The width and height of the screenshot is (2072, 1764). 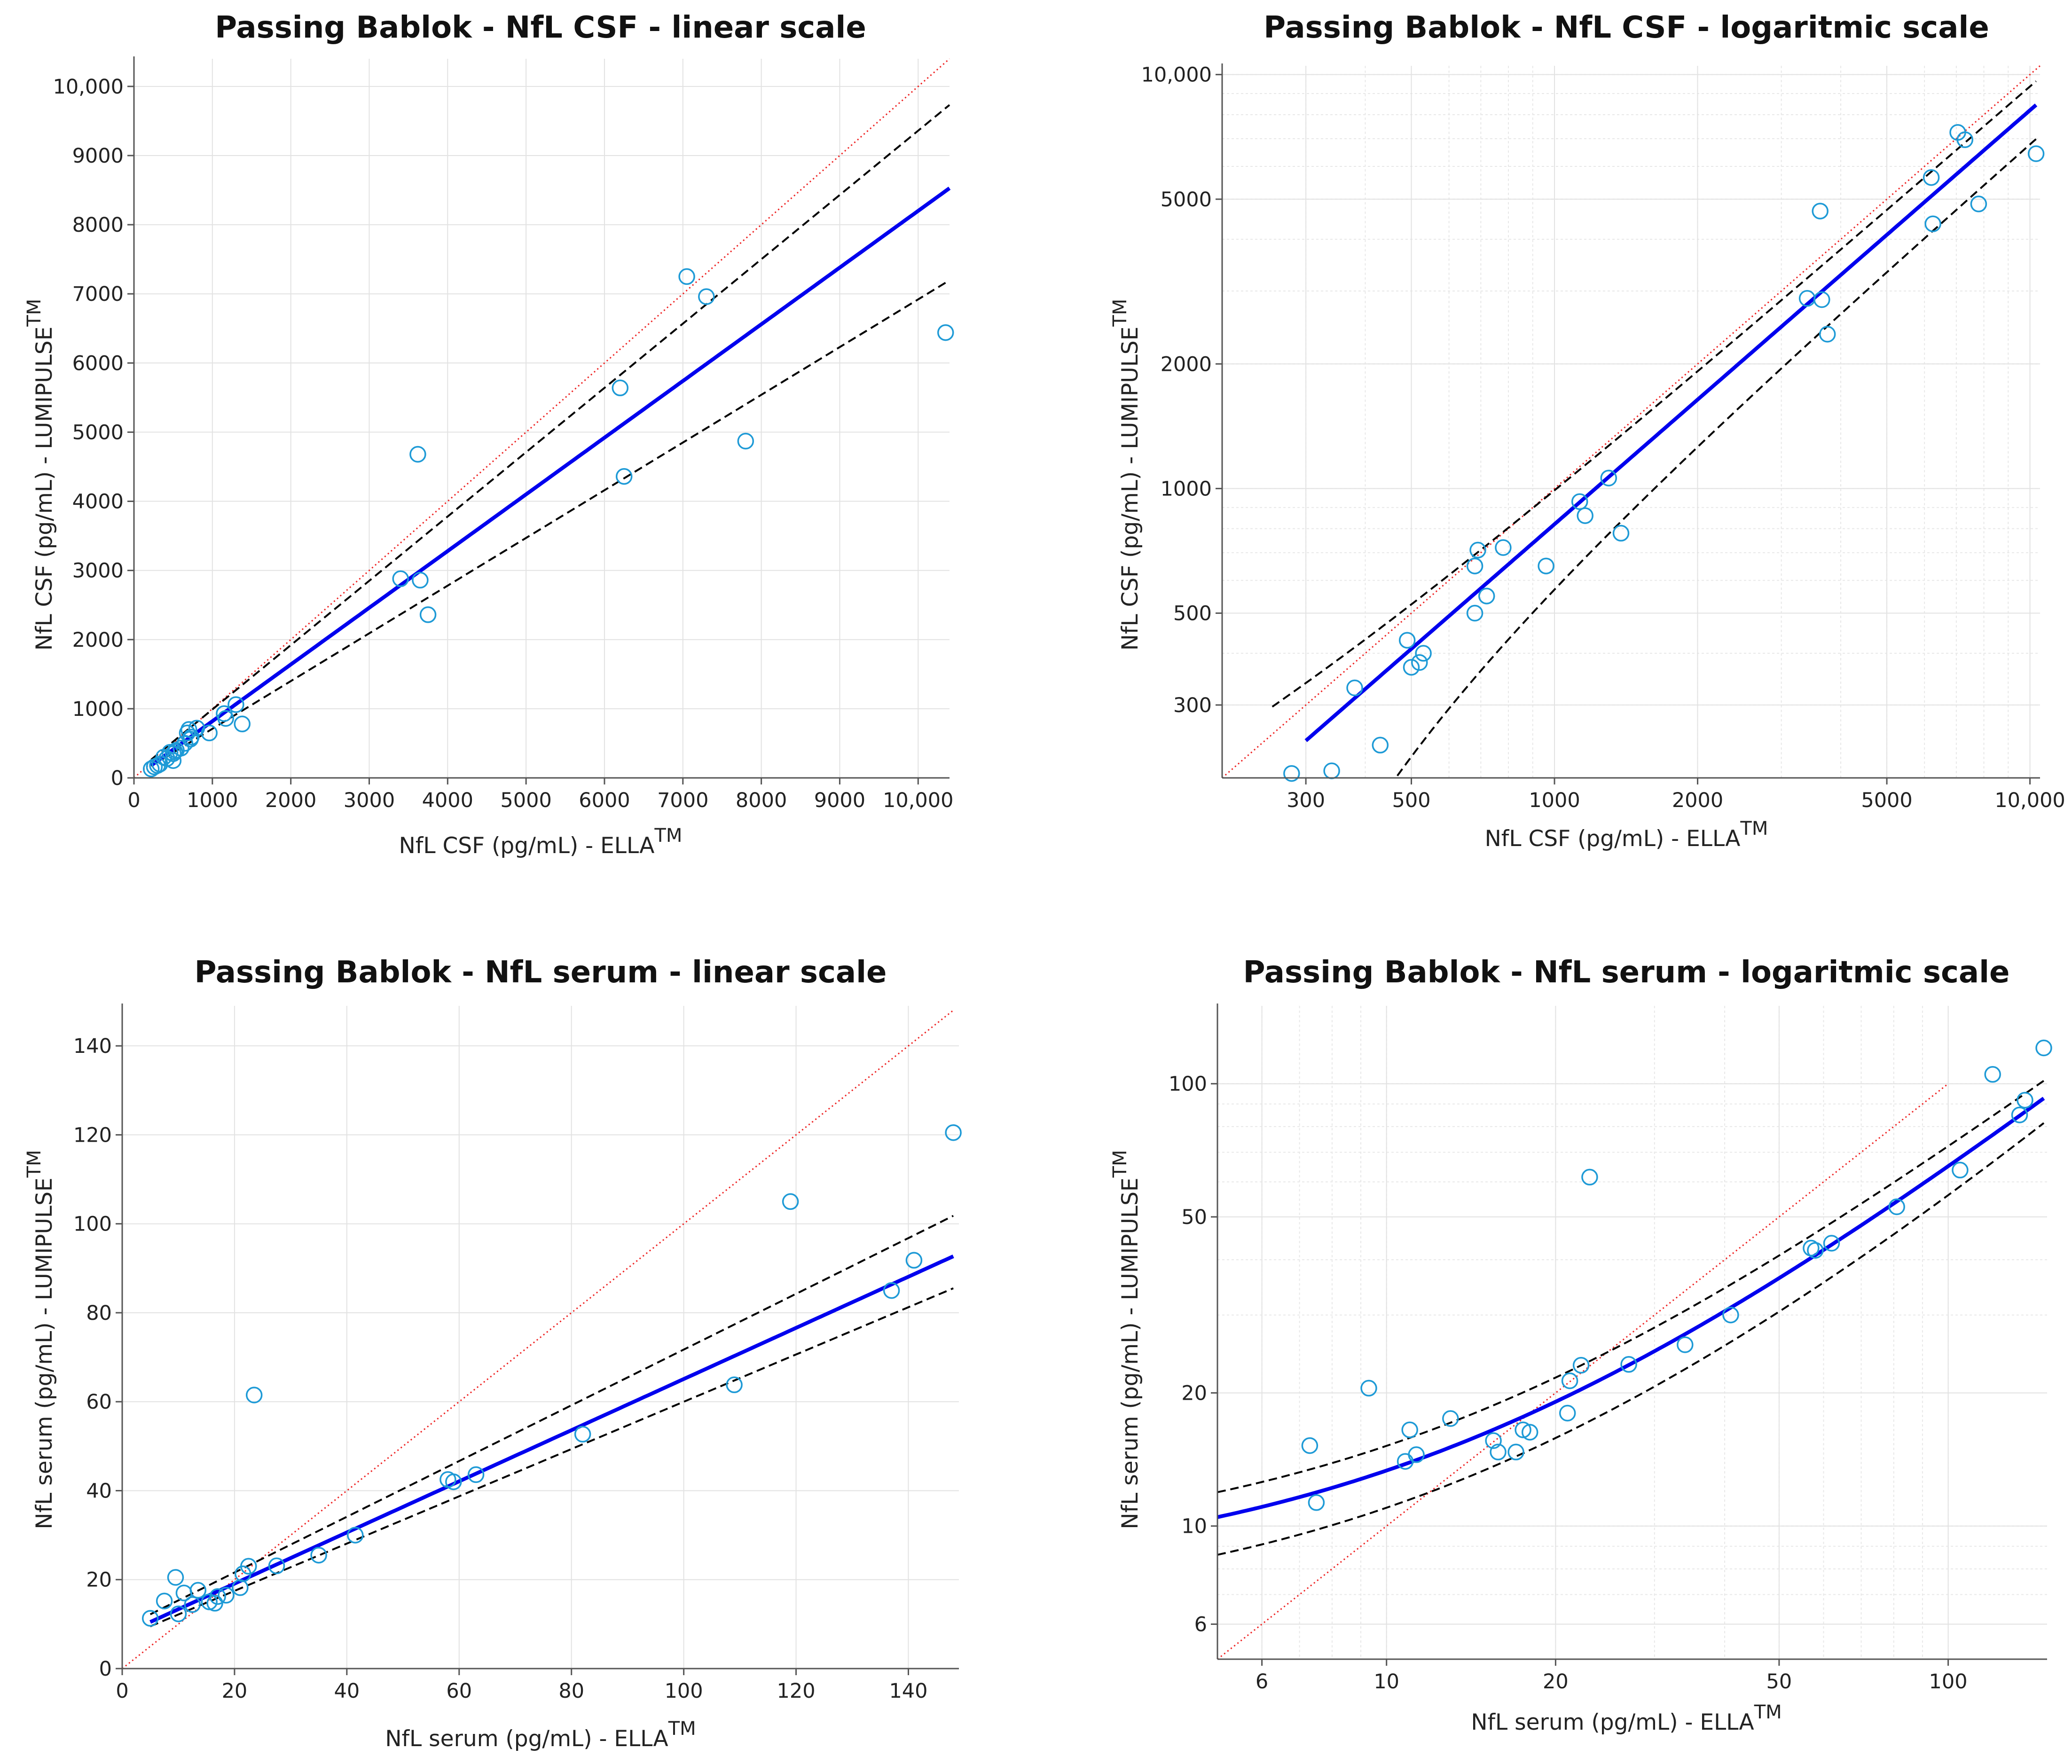 I want to click on y-tick-label: 80, so click(x=99, y=1313).